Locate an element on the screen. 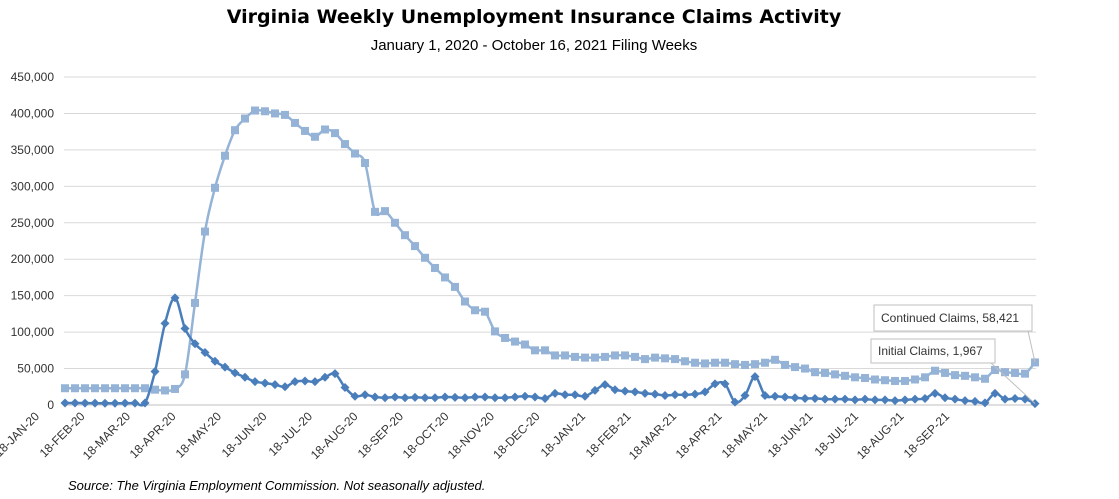  x-tick-label: 18-APR-21 is located at coordinates (699, 435).